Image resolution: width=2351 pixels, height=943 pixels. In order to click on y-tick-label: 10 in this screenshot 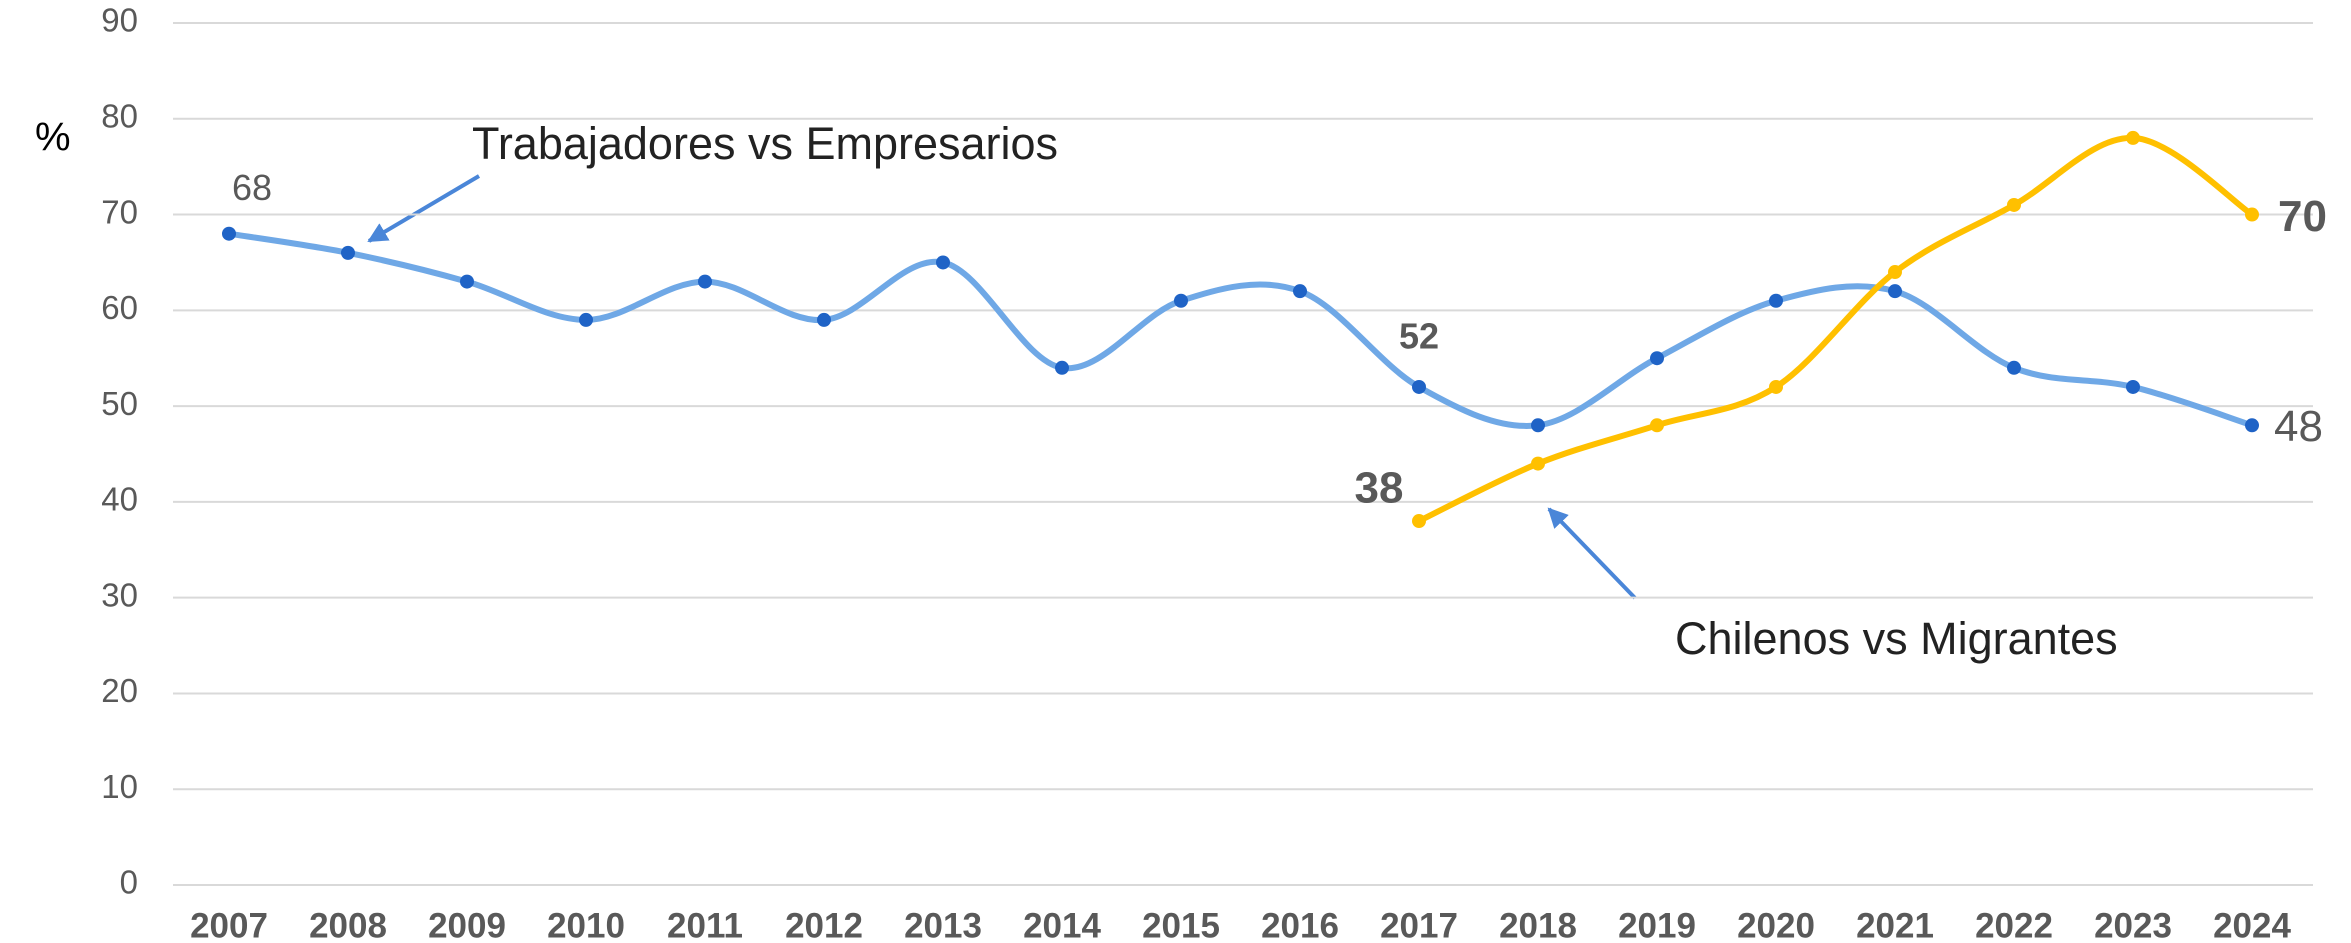, I will do `click(119, 786)`.